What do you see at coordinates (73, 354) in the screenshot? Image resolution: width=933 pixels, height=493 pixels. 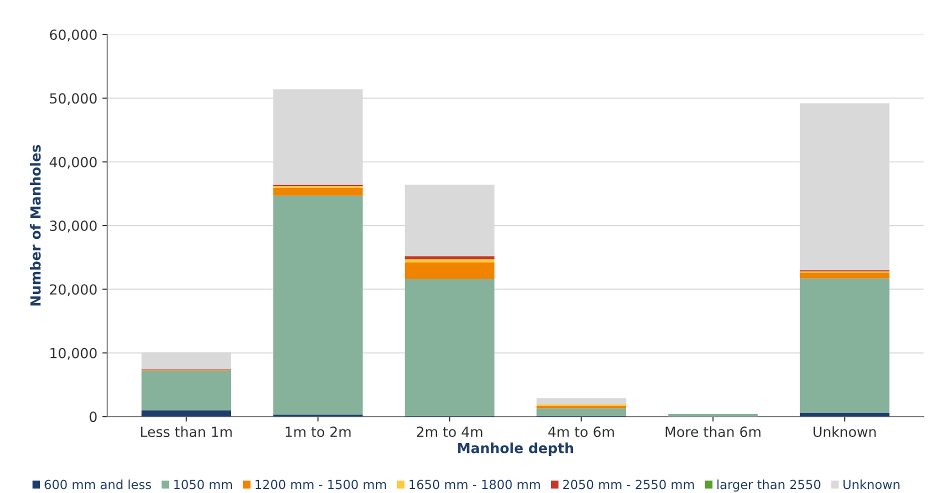 I see `y-tick-label: 10,000` at bounding box center [73, 354].